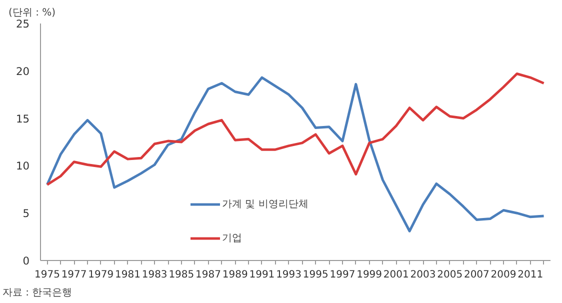 The width and height of the screenshot is (562, 303). I want to click on x-tick-label: 2007, so click(477, 275).